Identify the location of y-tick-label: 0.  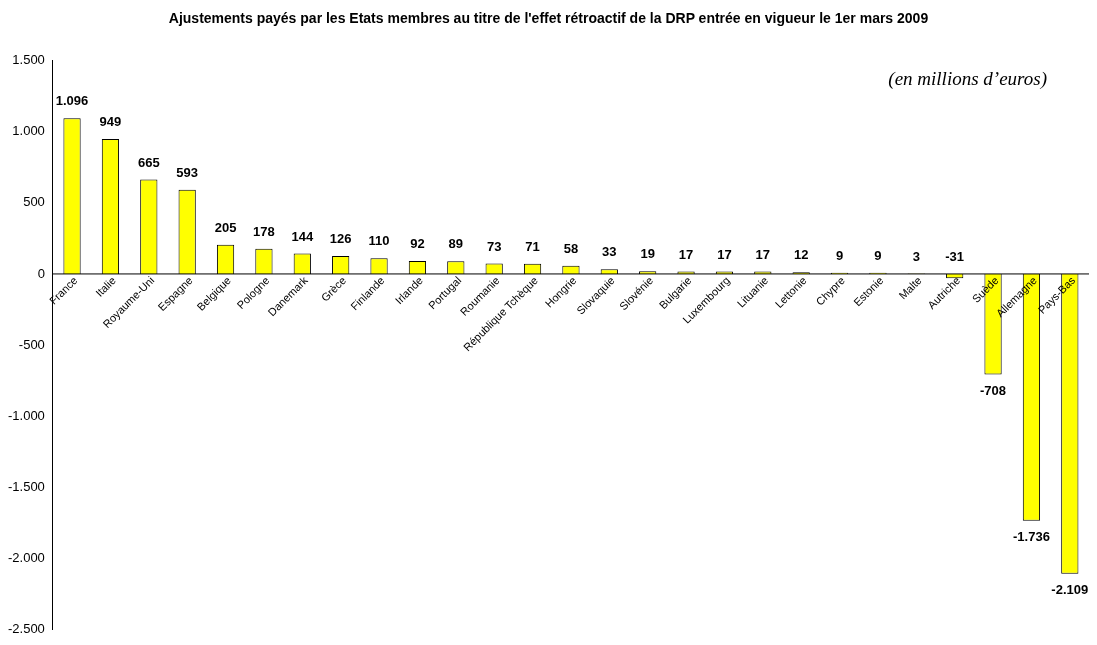
(41, 273).